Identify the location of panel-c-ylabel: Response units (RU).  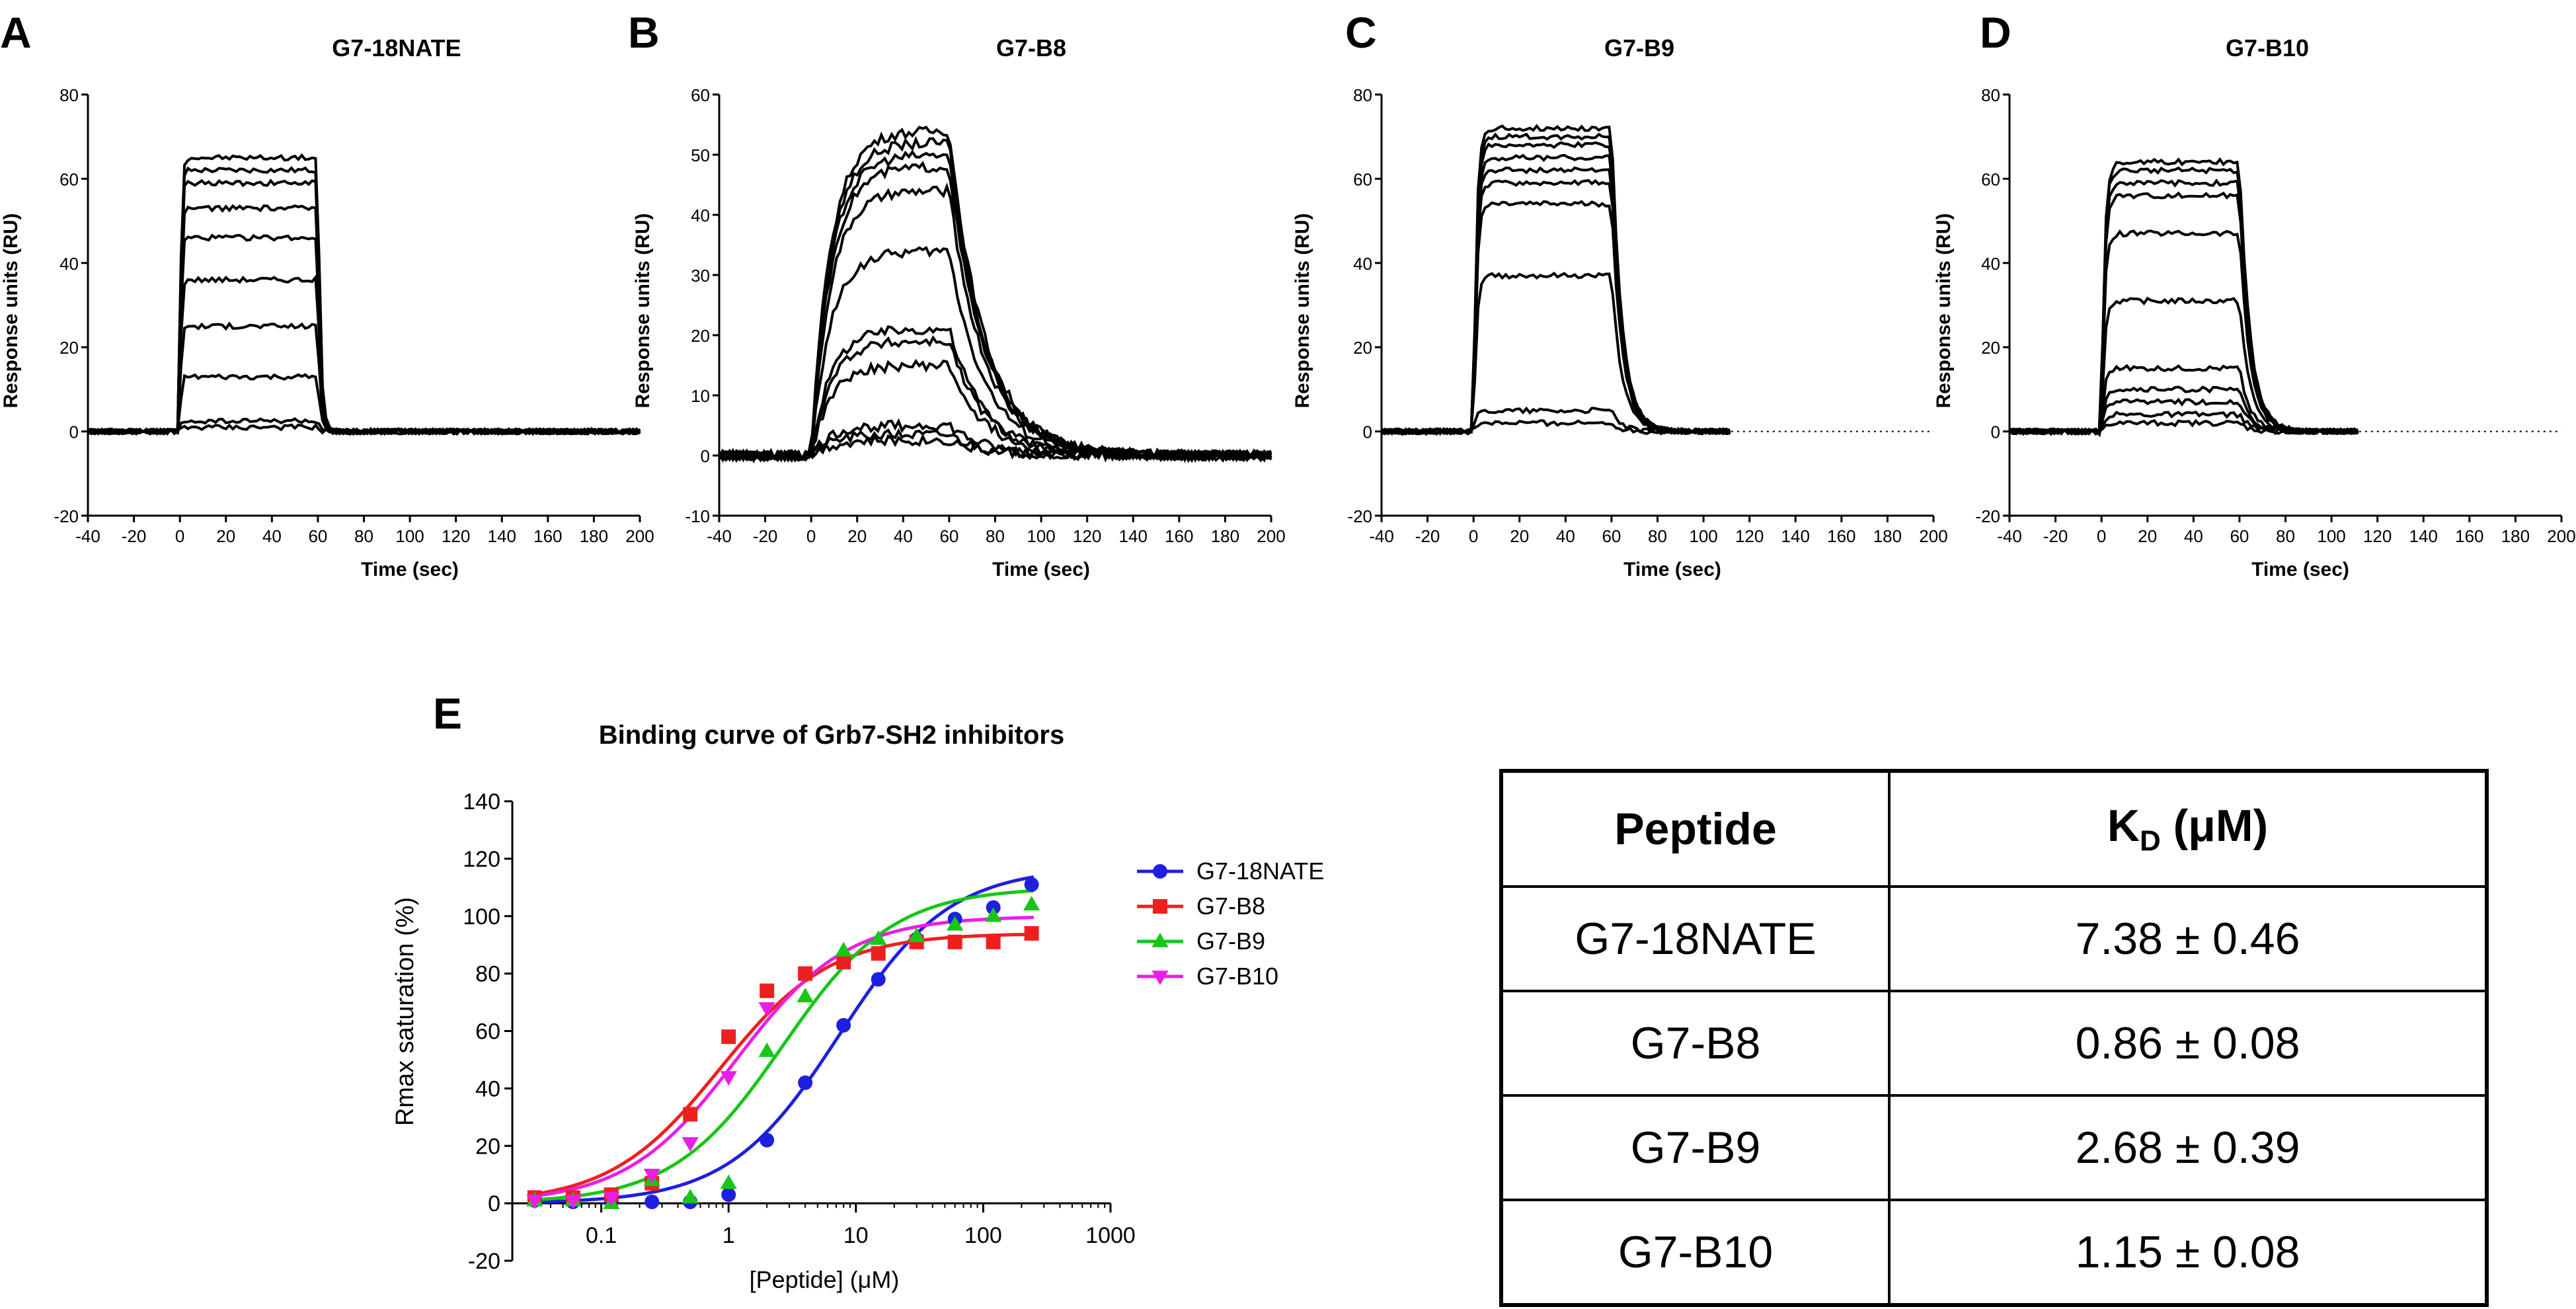
(1302, 310).